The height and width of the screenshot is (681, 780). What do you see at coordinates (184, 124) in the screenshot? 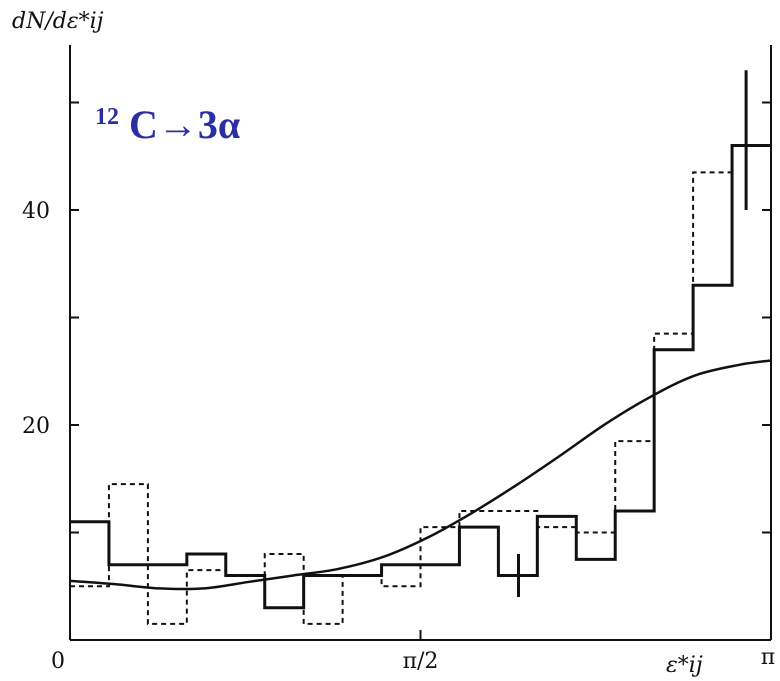
I see `reaction-text: C→3α` at bounding box center [184, 124].